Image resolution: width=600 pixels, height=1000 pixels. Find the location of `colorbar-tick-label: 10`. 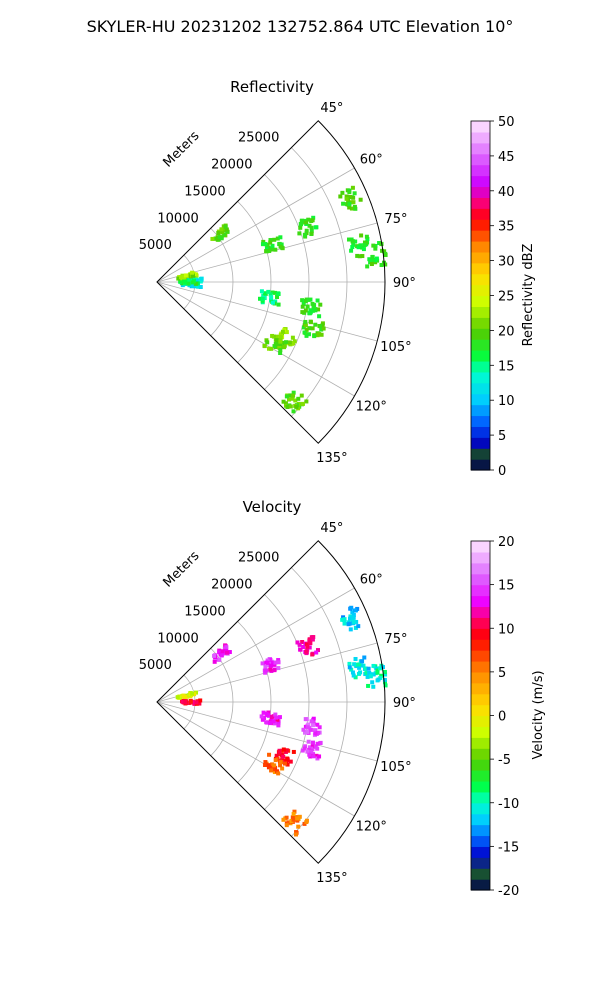

colorbar-tick-label: 10 is located at coordinates (506, 629).